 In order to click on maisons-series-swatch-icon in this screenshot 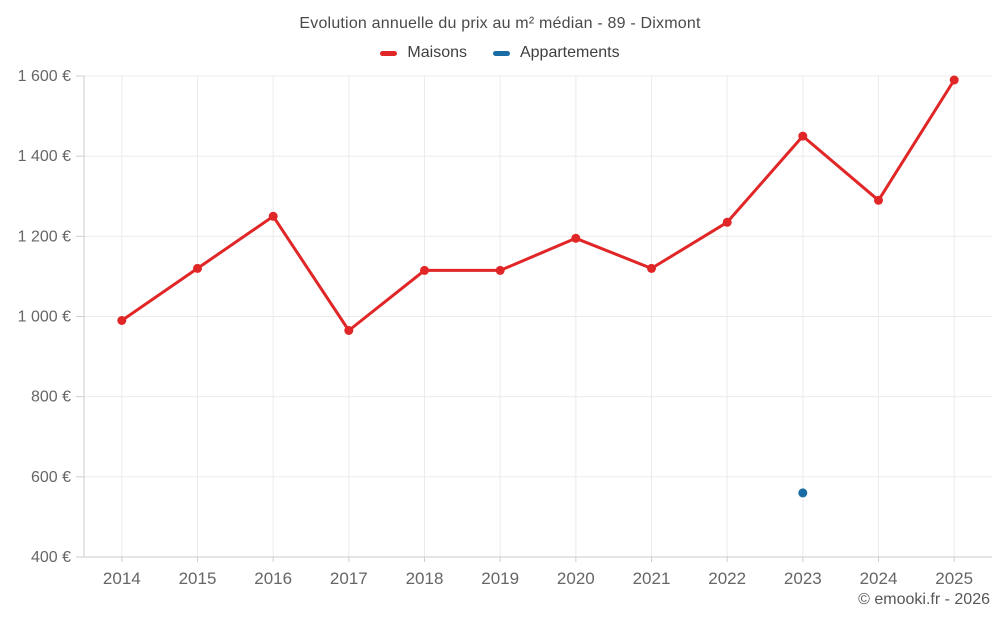, I will do `click(389, 53)`.